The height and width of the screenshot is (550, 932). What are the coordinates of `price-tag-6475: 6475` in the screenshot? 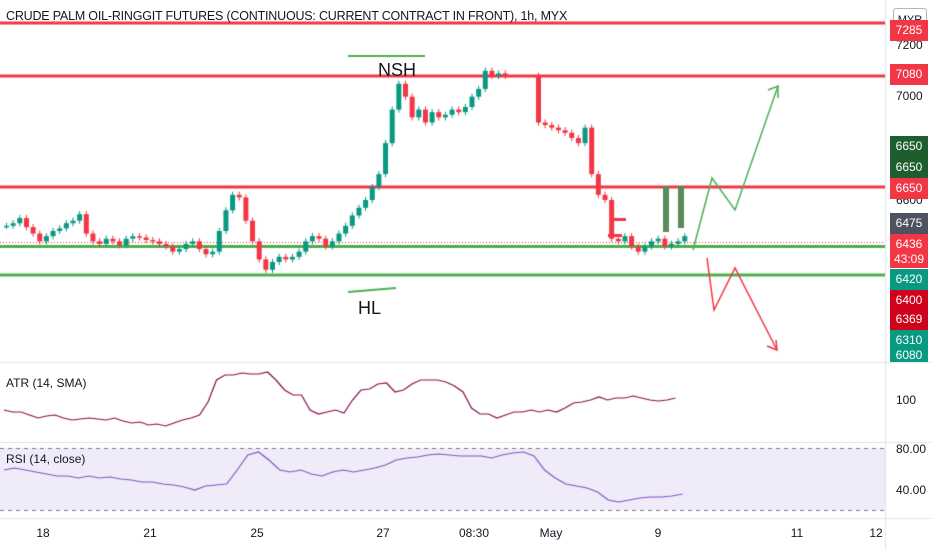 It's located at (909, 223).